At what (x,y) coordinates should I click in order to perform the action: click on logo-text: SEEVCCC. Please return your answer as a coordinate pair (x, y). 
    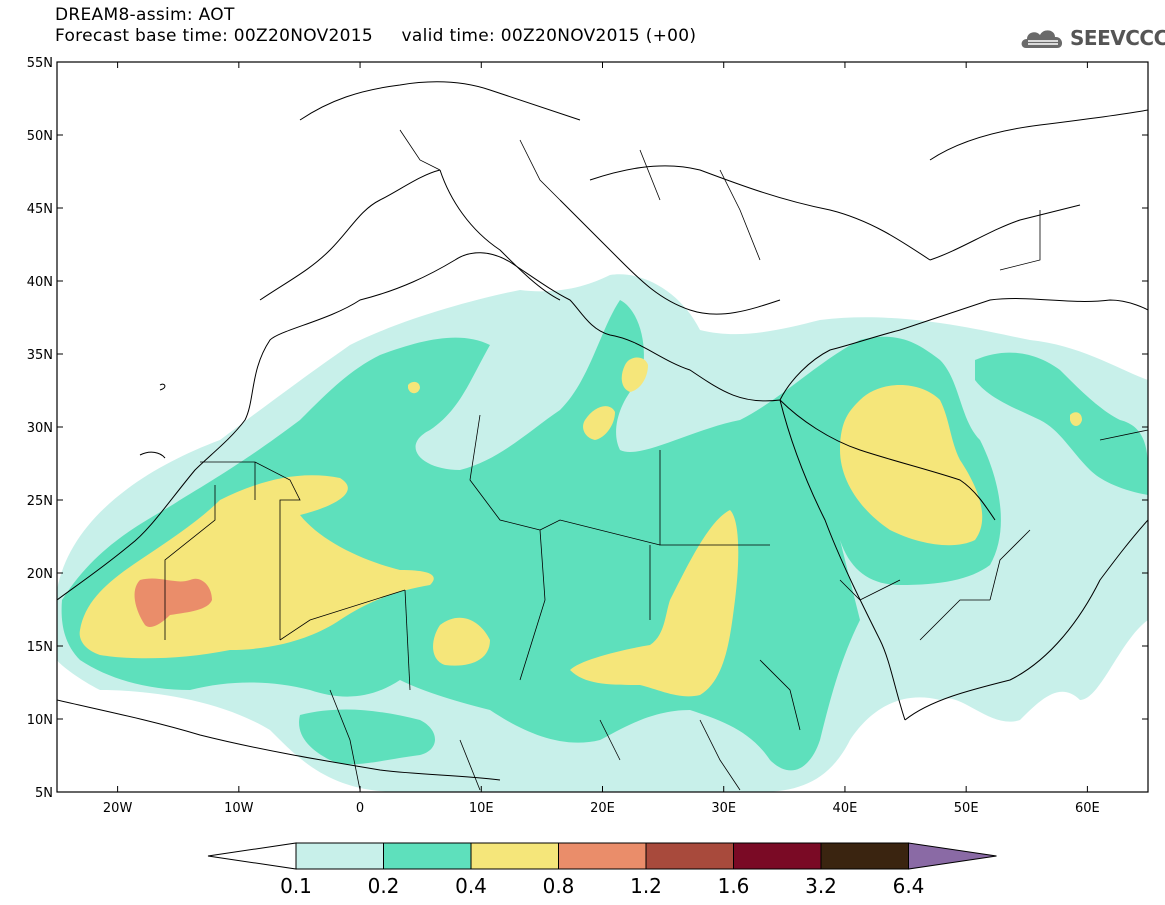
    Looking at the image, I should click on (1117, 38).